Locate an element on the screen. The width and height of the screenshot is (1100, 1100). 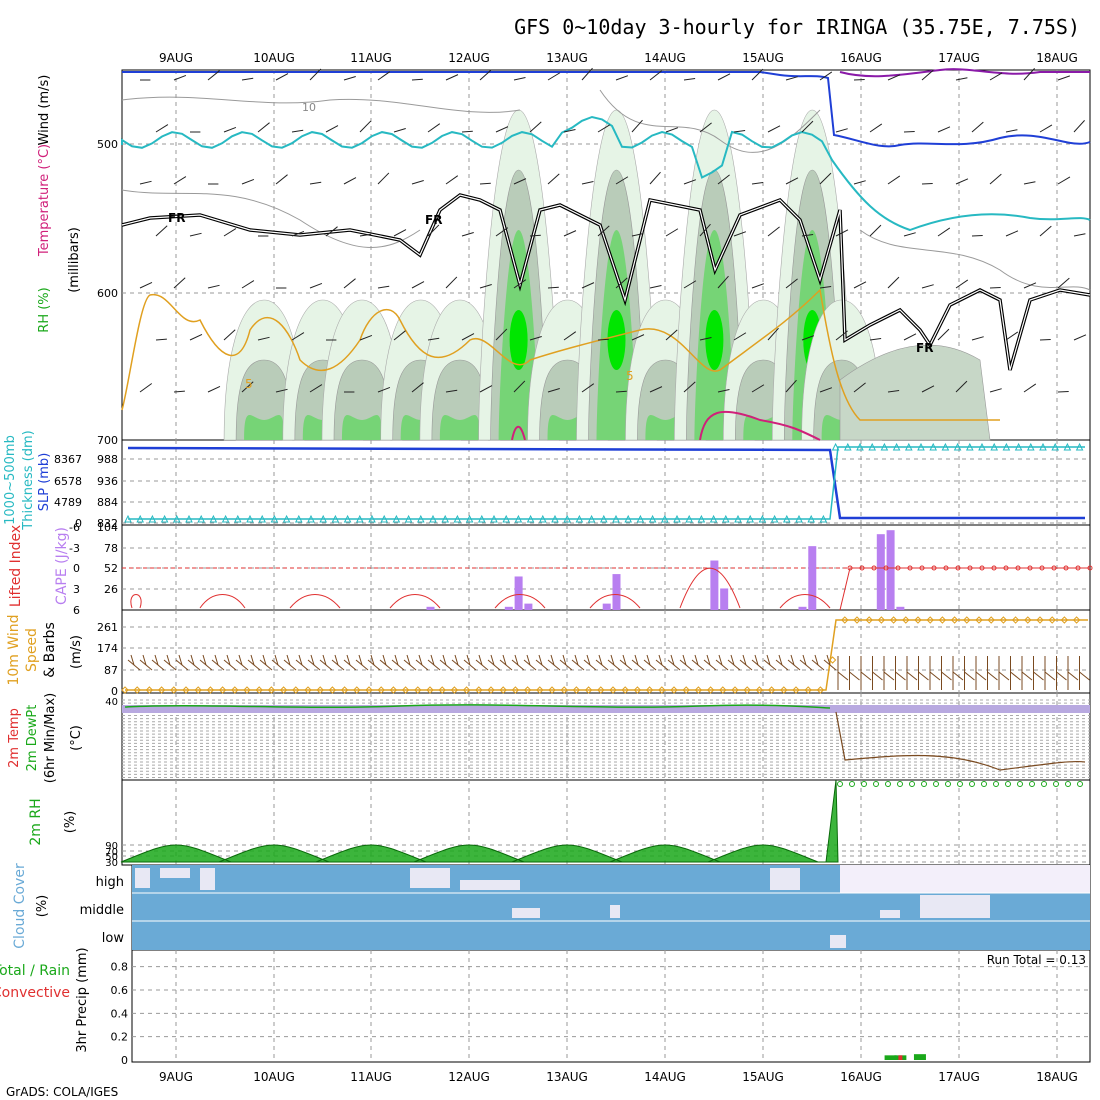
date-label-top-9: 18AUG is located at coordinates (1057, 58).